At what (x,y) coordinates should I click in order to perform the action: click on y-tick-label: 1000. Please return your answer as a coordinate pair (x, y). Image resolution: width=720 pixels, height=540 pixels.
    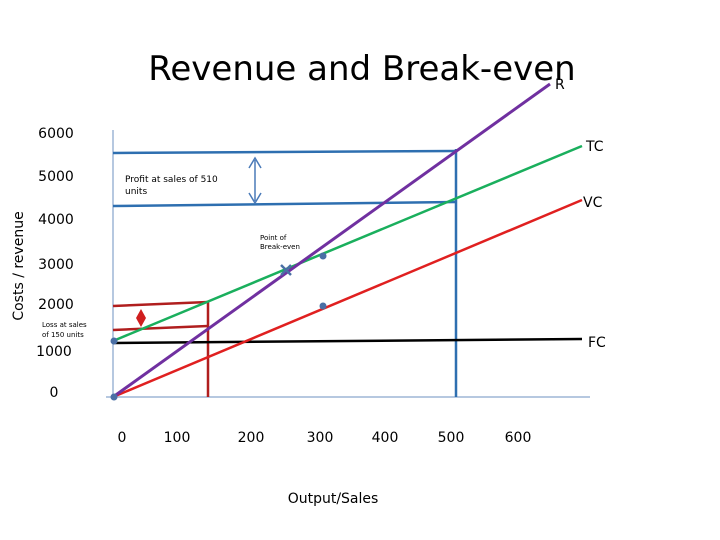
    Looking at the image, I should click on (54, 352).